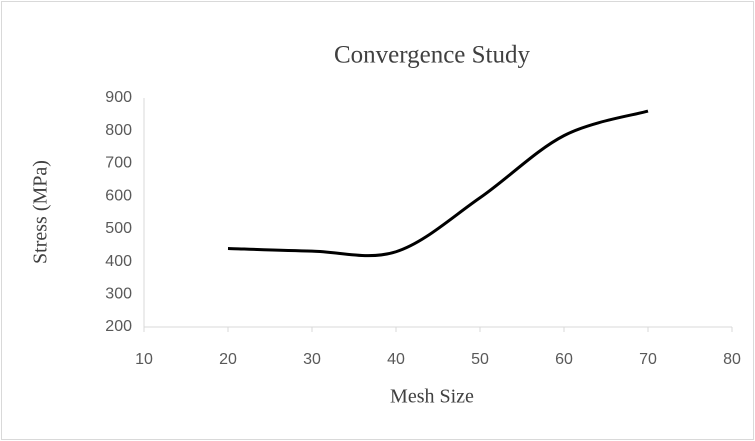 The height and width of the screenshot is (441, 755). I want to click on y-tick-label: 900, so click(118, 97).